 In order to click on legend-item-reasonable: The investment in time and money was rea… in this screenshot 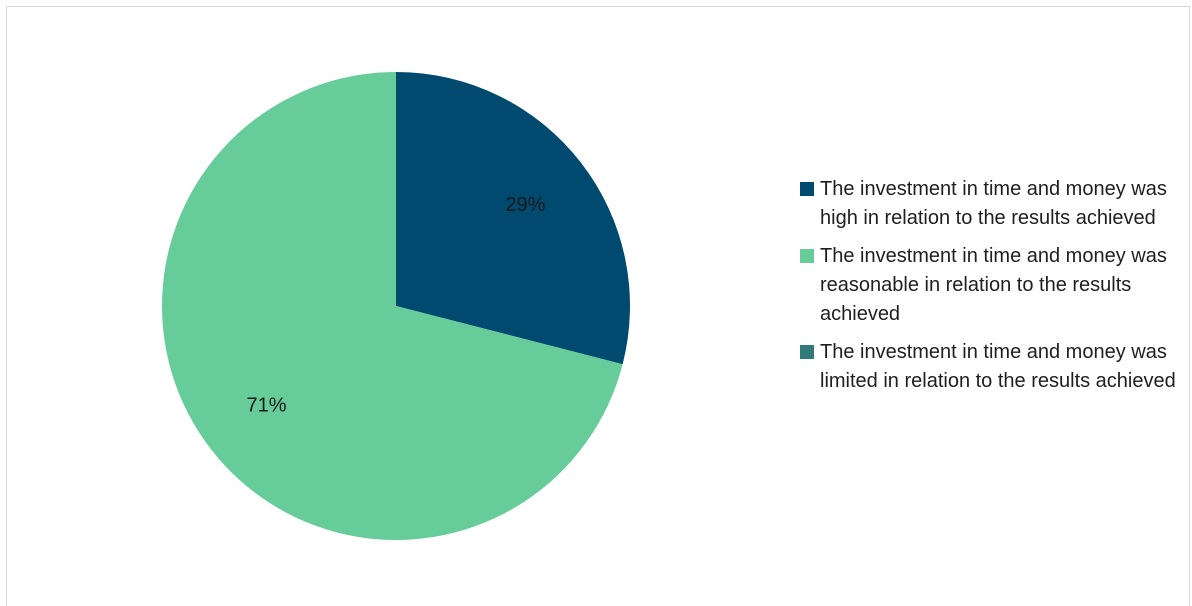, I will do `click(990, 285)`.